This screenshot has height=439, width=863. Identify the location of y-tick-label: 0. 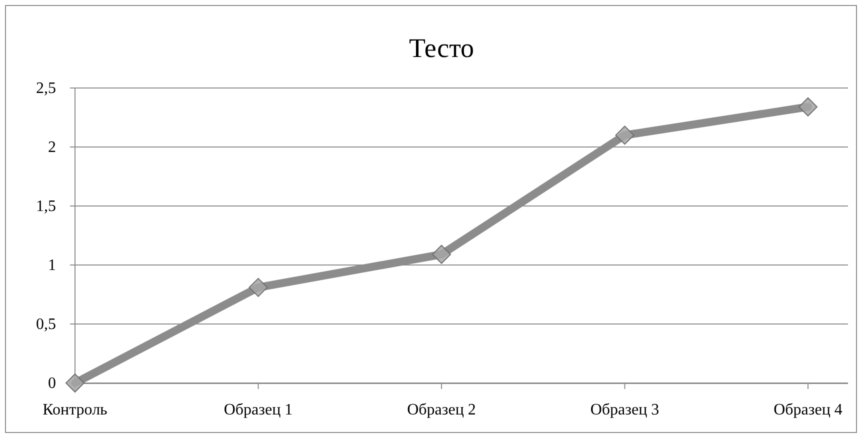
(52, 383).